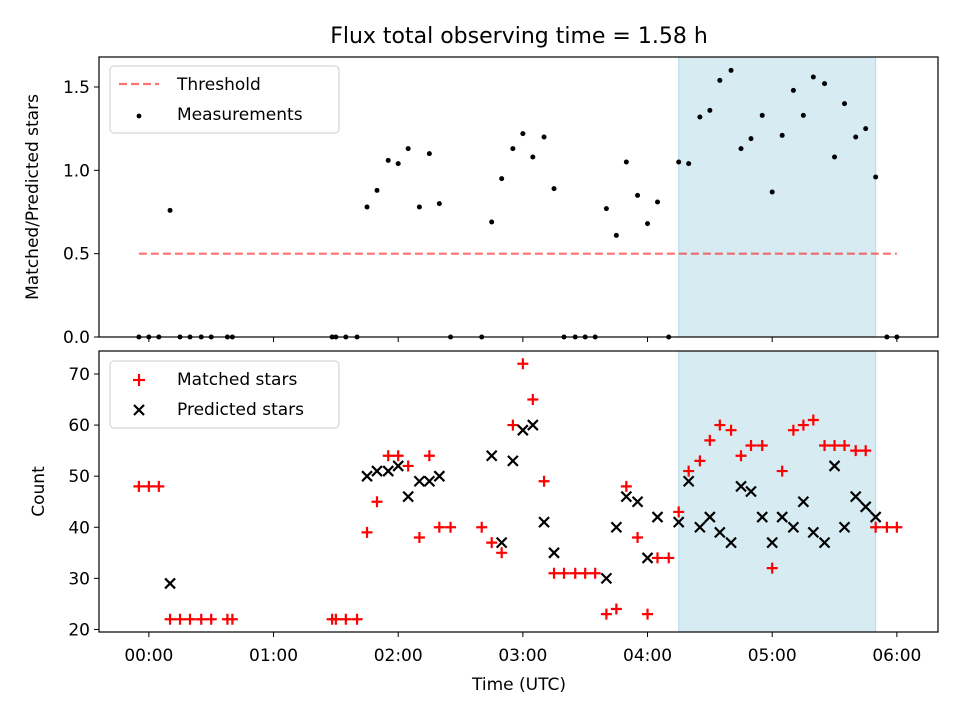 Image resolution: width=960 pixels, height=724 pixels. I want to click on top-y-tick-label: 0.5, so click(76, 255).